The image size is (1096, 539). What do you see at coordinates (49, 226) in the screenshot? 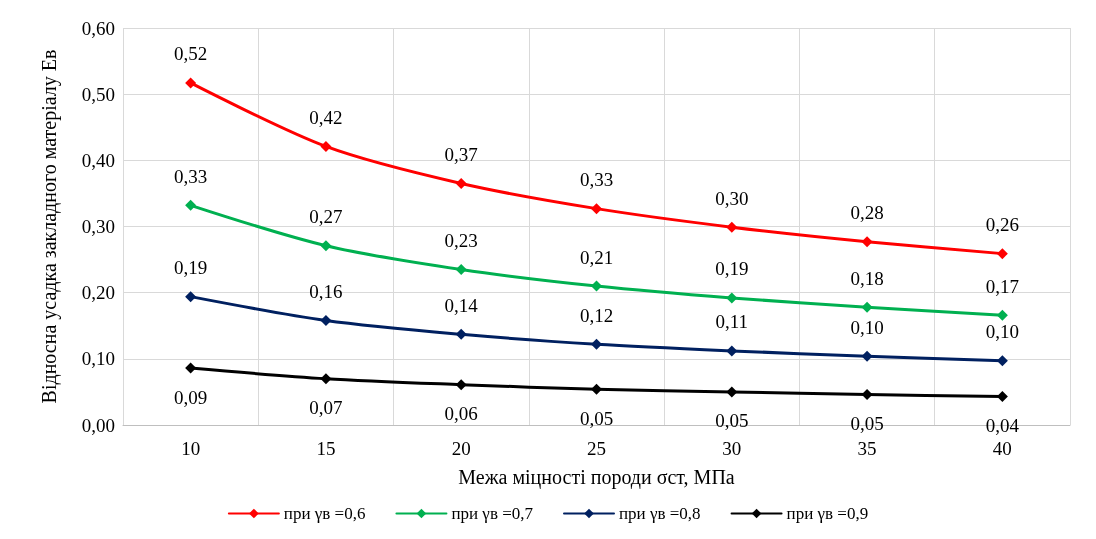
I see `y-axis-title: Відносна усадка закладного матеріалу Ев` at bounding box center [49, 226].